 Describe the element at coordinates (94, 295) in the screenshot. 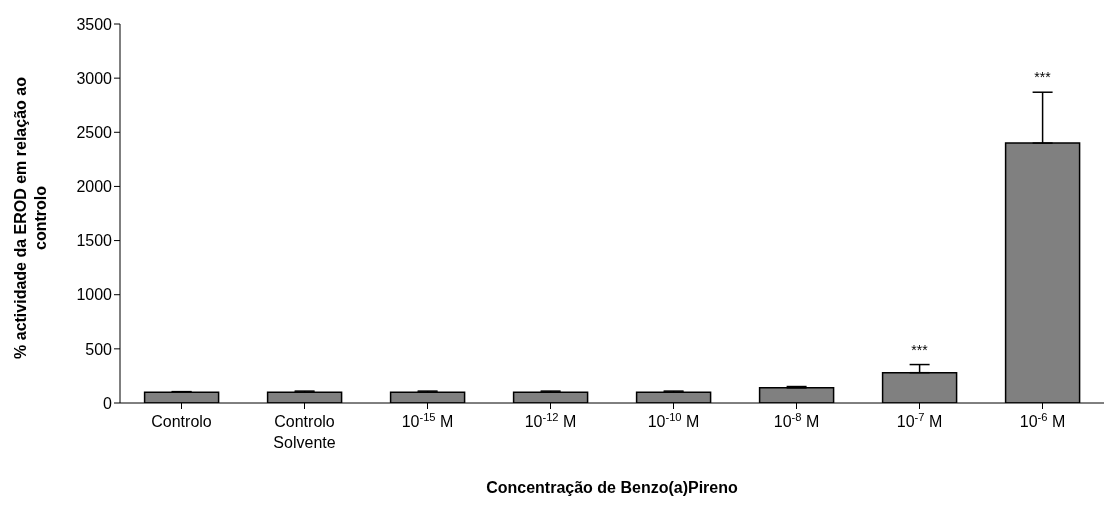

I see `y-tick-label: 1000` at that location.